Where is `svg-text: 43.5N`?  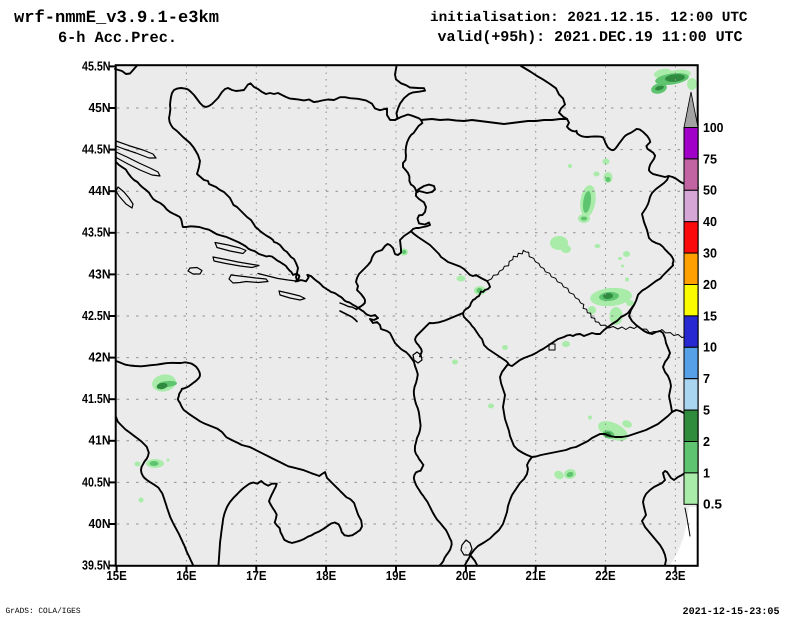 svg-text: 43.5N is located at coordinates (96, 232).